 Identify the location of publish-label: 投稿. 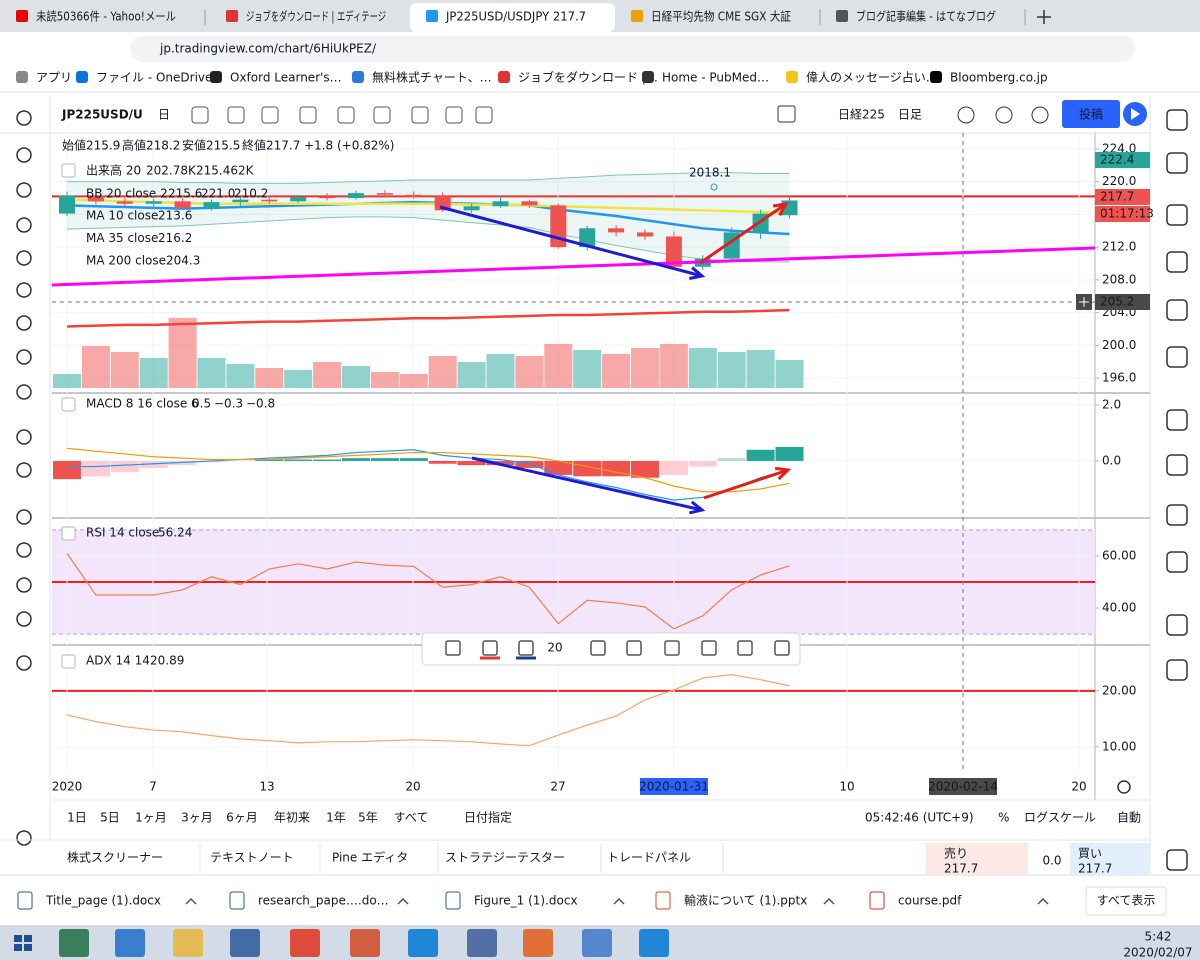
(1091, 114).